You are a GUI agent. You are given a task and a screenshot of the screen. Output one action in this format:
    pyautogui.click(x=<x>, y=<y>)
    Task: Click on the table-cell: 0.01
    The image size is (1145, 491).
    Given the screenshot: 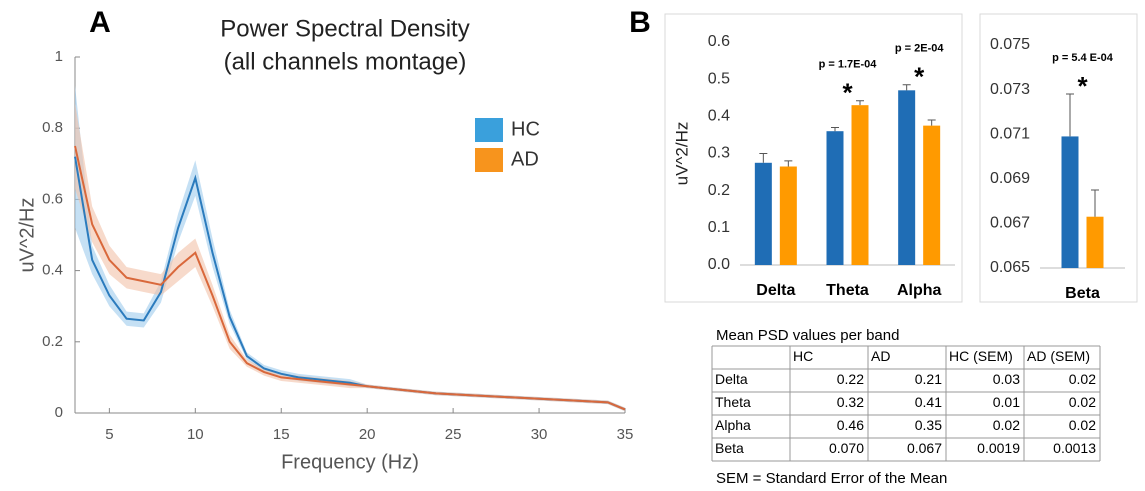 What is the action you would take?
    pyautogui.click(x=1006, y=402)
    